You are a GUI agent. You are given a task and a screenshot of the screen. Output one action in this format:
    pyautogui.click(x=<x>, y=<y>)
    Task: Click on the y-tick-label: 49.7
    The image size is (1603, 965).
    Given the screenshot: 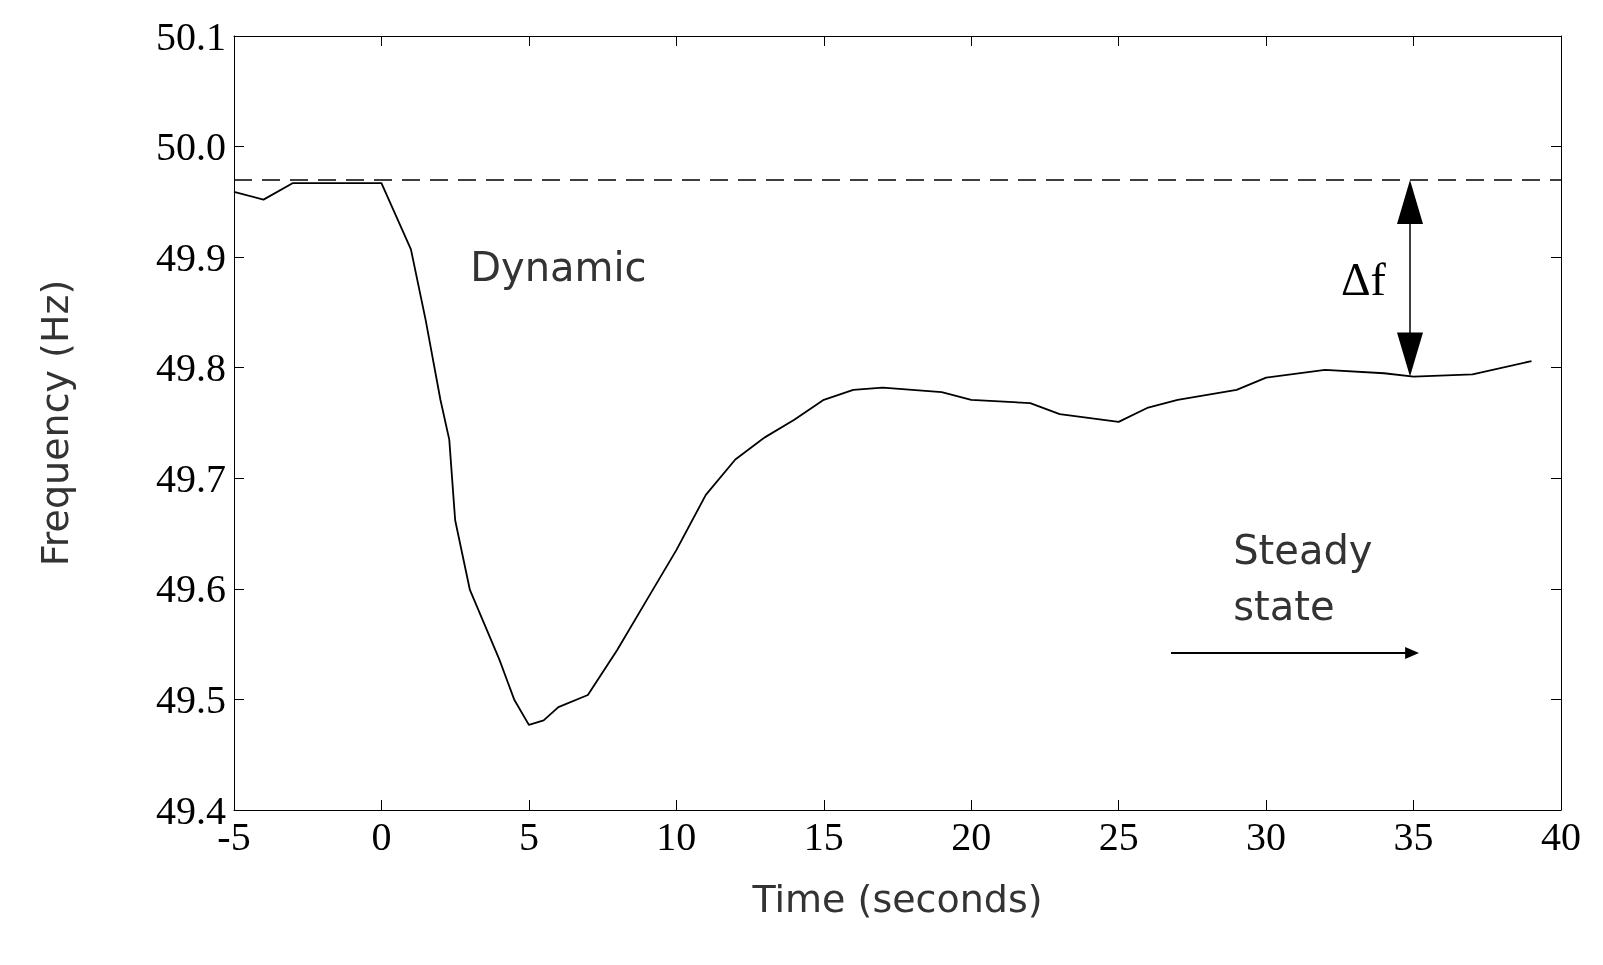 What is the action you would take?
    pyautogui.click(x=191, y=478)
    